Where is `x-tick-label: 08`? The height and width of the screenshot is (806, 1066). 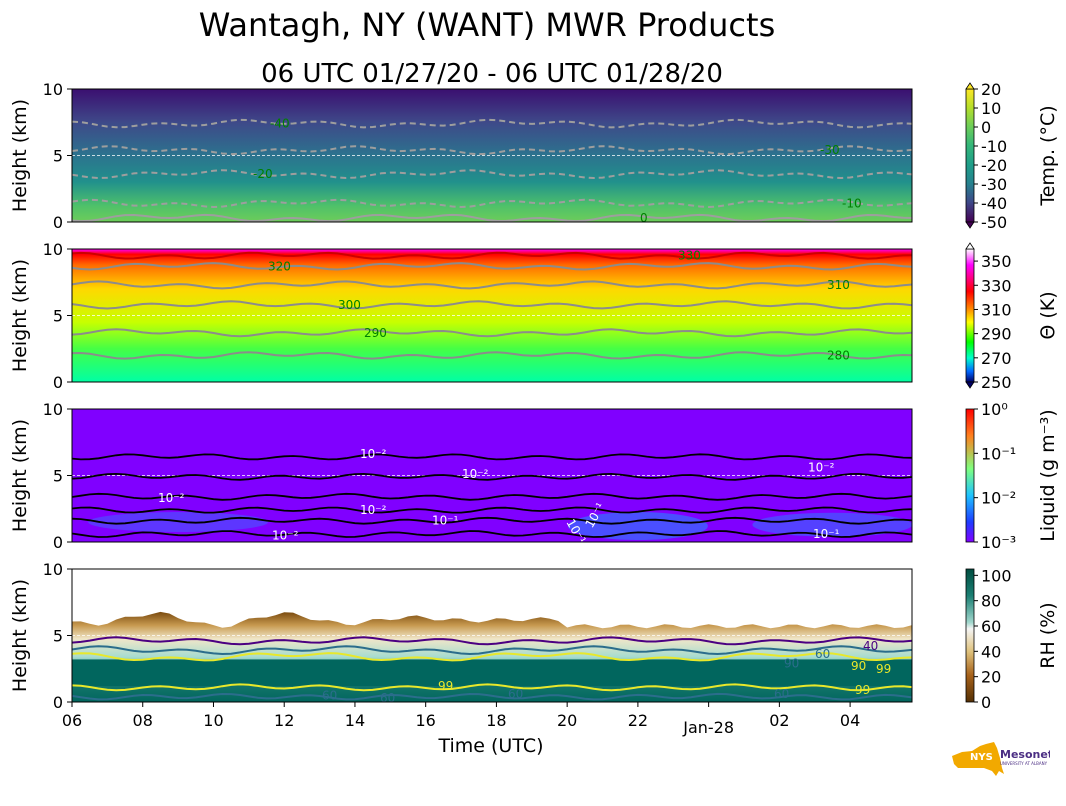 x-tick-label: 08 is located at coordinates (143, 720).